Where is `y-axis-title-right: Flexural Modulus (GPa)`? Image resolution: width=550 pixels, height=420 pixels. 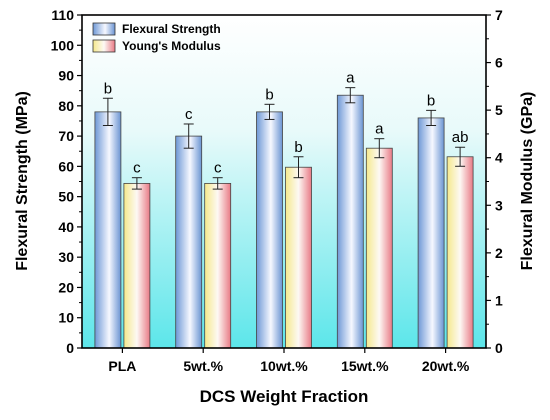
y-axis-title-right: Flexural Modulus (GPa) is located at coordinates (527, 181).